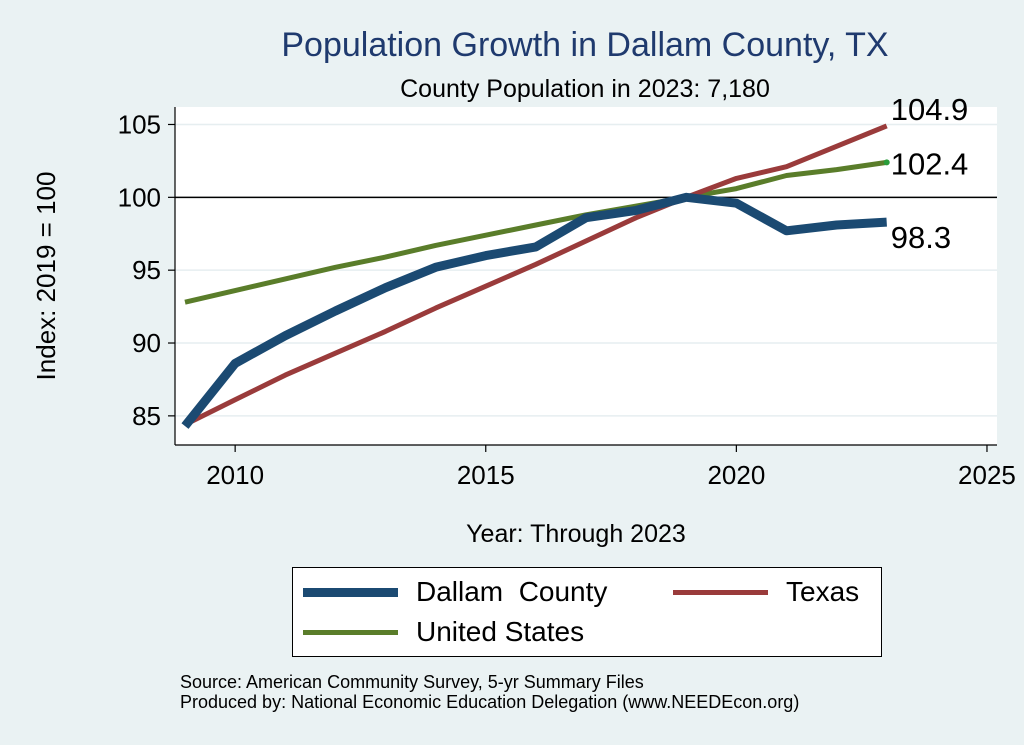  Describe the element at coordinates (235, 475) in the screenshot. I see `x-tick-label-2010: 2010` at that location.